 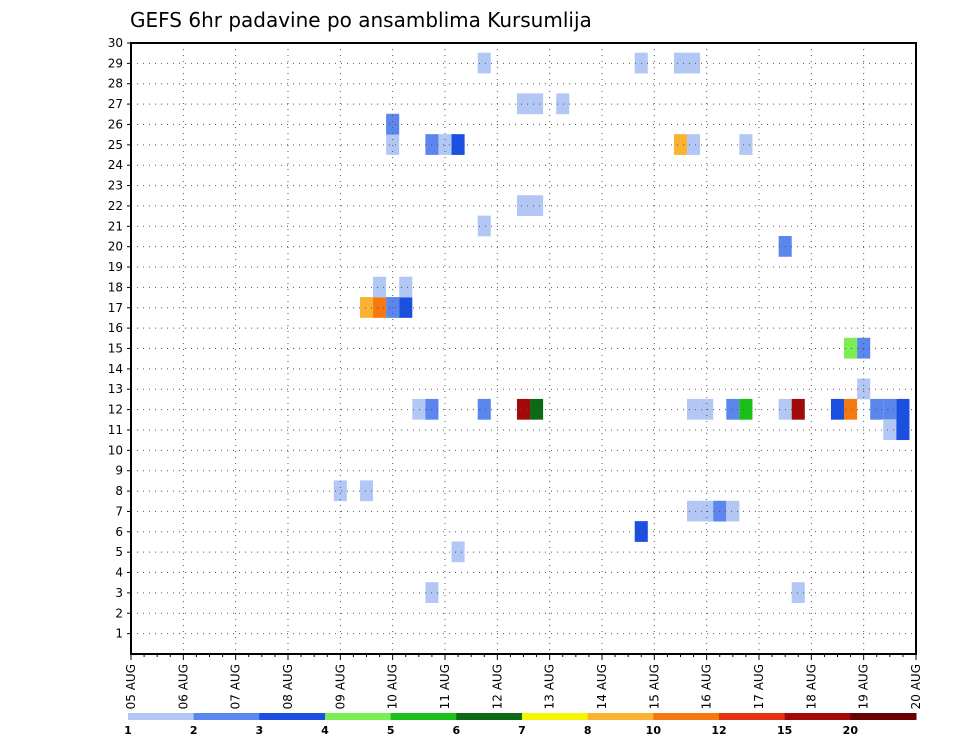 What do you see at coordinates (115, 349) in the screenshot?
I see `y-tick-label: 15` at bounding box center [115, 349].